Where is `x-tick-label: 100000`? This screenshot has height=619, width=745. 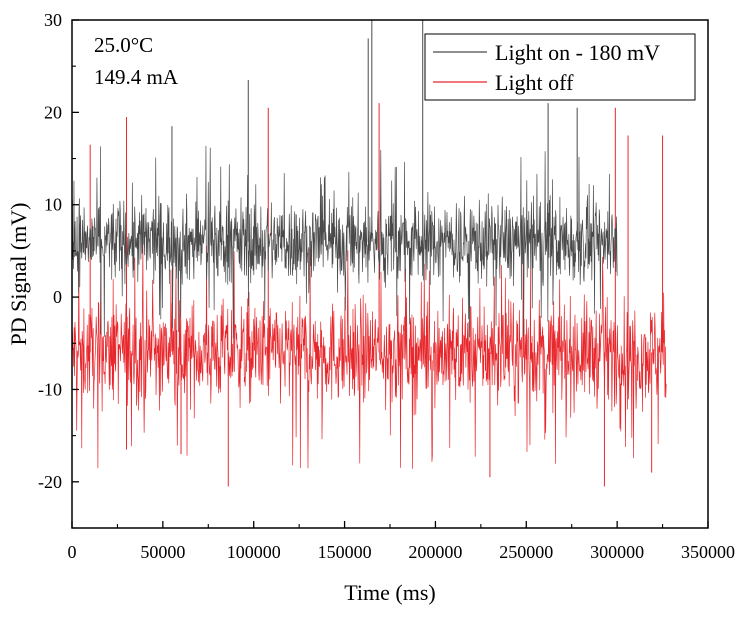
x-tick-label: 100000 is located at coordinates (254, 552).